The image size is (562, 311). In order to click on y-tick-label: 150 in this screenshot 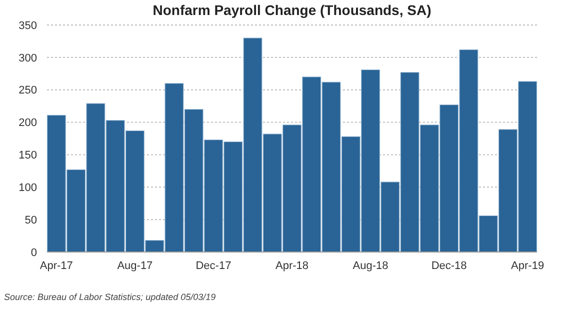, I will do `click(27, 156)`.